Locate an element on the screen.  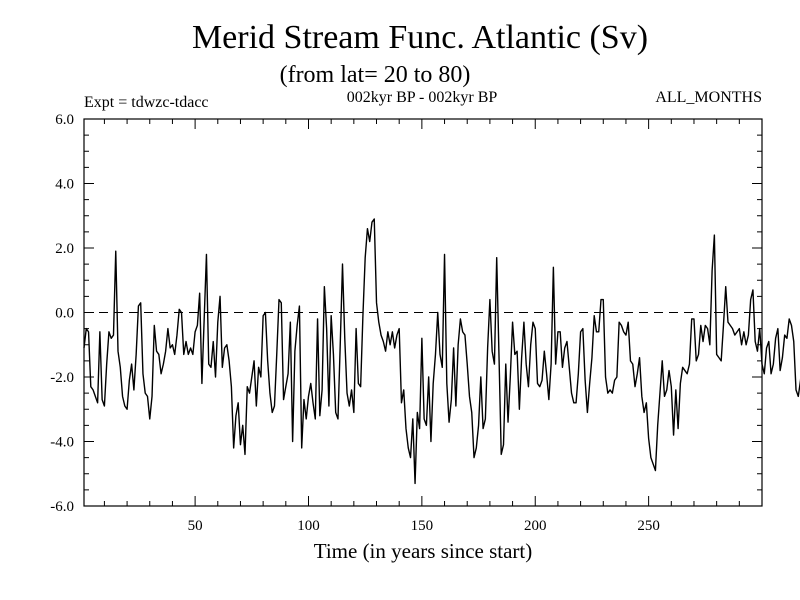
y-tick-label: 6.0 is located at coordinates (64, 120).